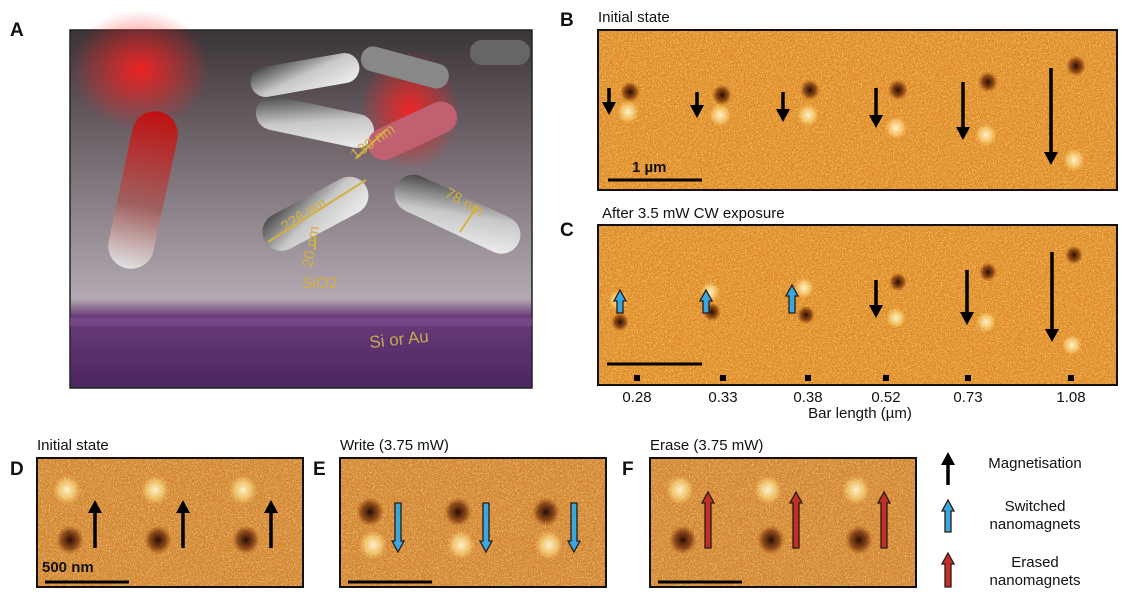 The width and height of the screenshot is (1122, 600). I want to click on bar-length-label: 0.28, so click(636, 397).